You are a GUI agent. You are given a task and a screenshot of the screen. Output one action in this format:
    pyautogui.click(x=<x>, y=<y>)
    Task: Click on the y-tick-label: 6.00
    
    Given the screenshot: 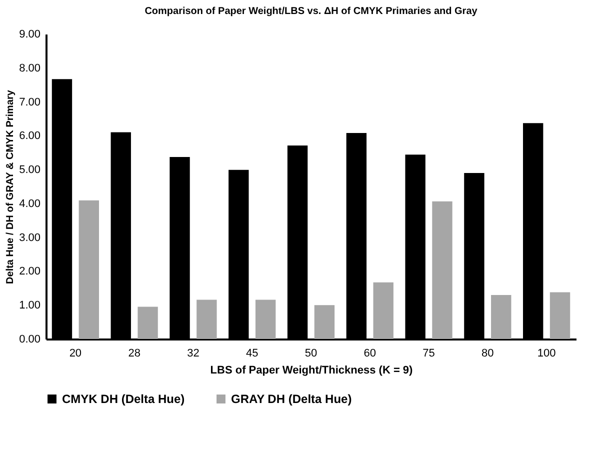 What is the action you would take?
    pyautogui.click(x=29, y=136)
    